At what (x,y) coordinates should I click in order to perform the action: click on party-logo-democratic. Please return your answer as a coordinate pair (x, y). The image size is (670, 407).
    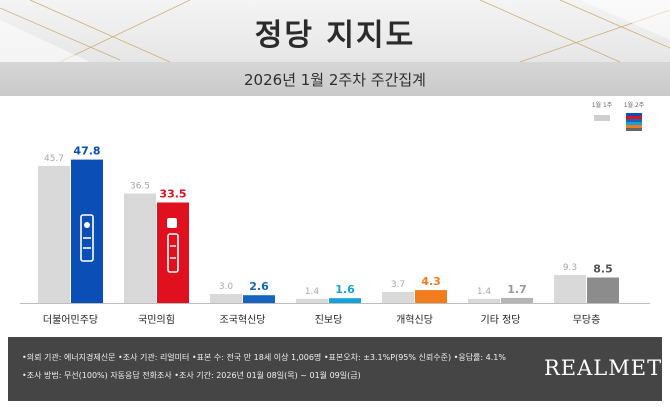
    Looking at the image, I should click on (87, 238).